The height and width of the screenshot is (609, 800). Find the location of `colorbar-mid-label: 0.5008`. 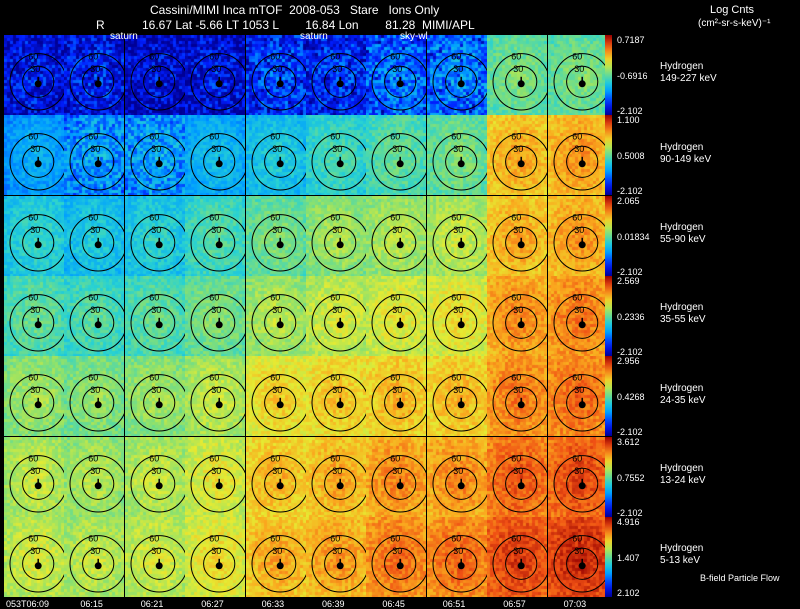

colorbar-mid-label: 0.5008 is located at coordinates (631, 156).